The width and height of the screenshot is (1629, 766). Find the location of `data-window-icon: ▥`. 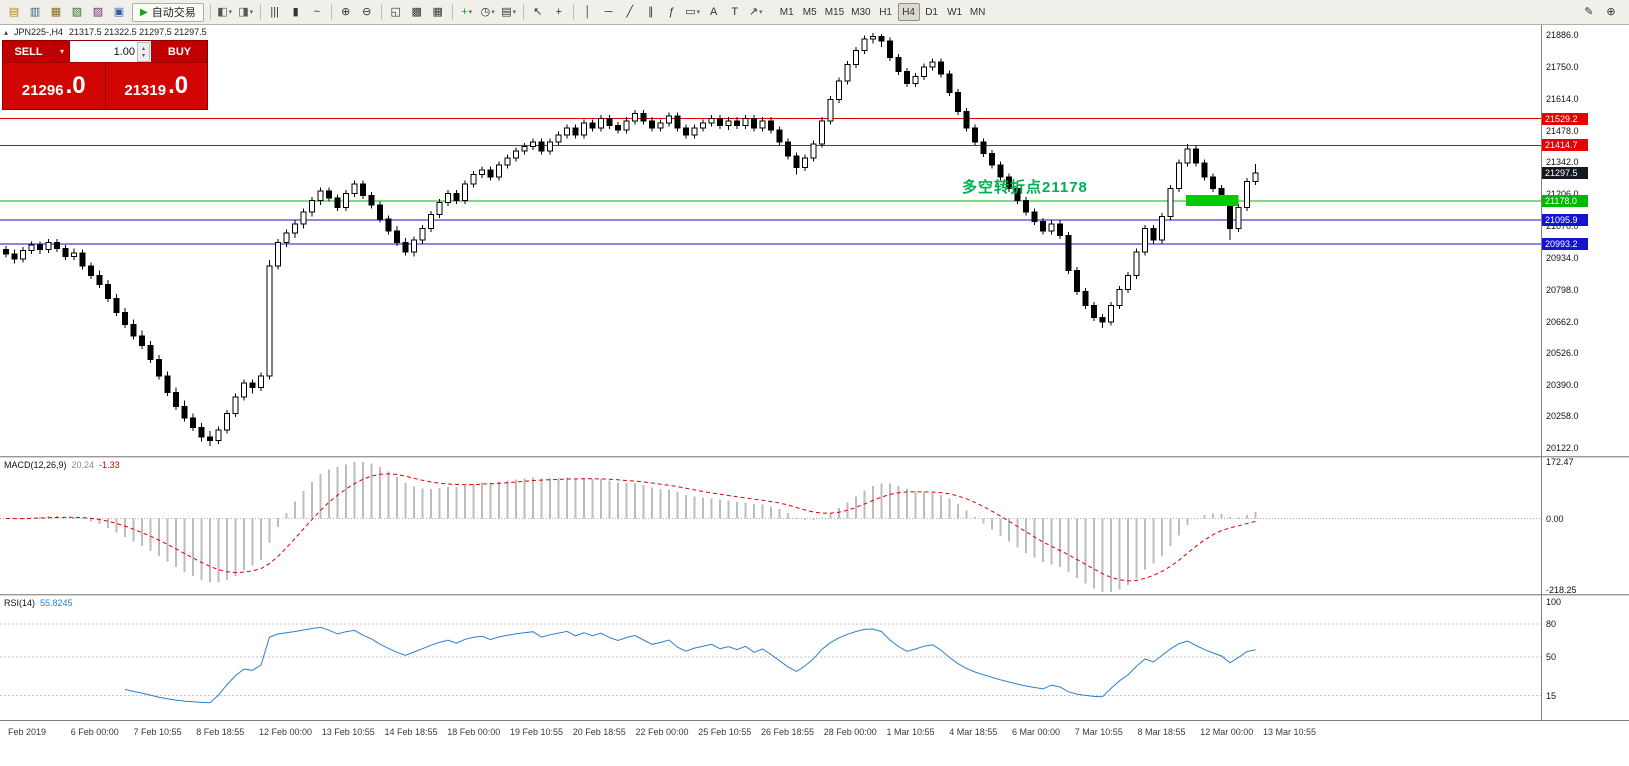

data-window-icon: ▥ is located at coordinates (35, 11).